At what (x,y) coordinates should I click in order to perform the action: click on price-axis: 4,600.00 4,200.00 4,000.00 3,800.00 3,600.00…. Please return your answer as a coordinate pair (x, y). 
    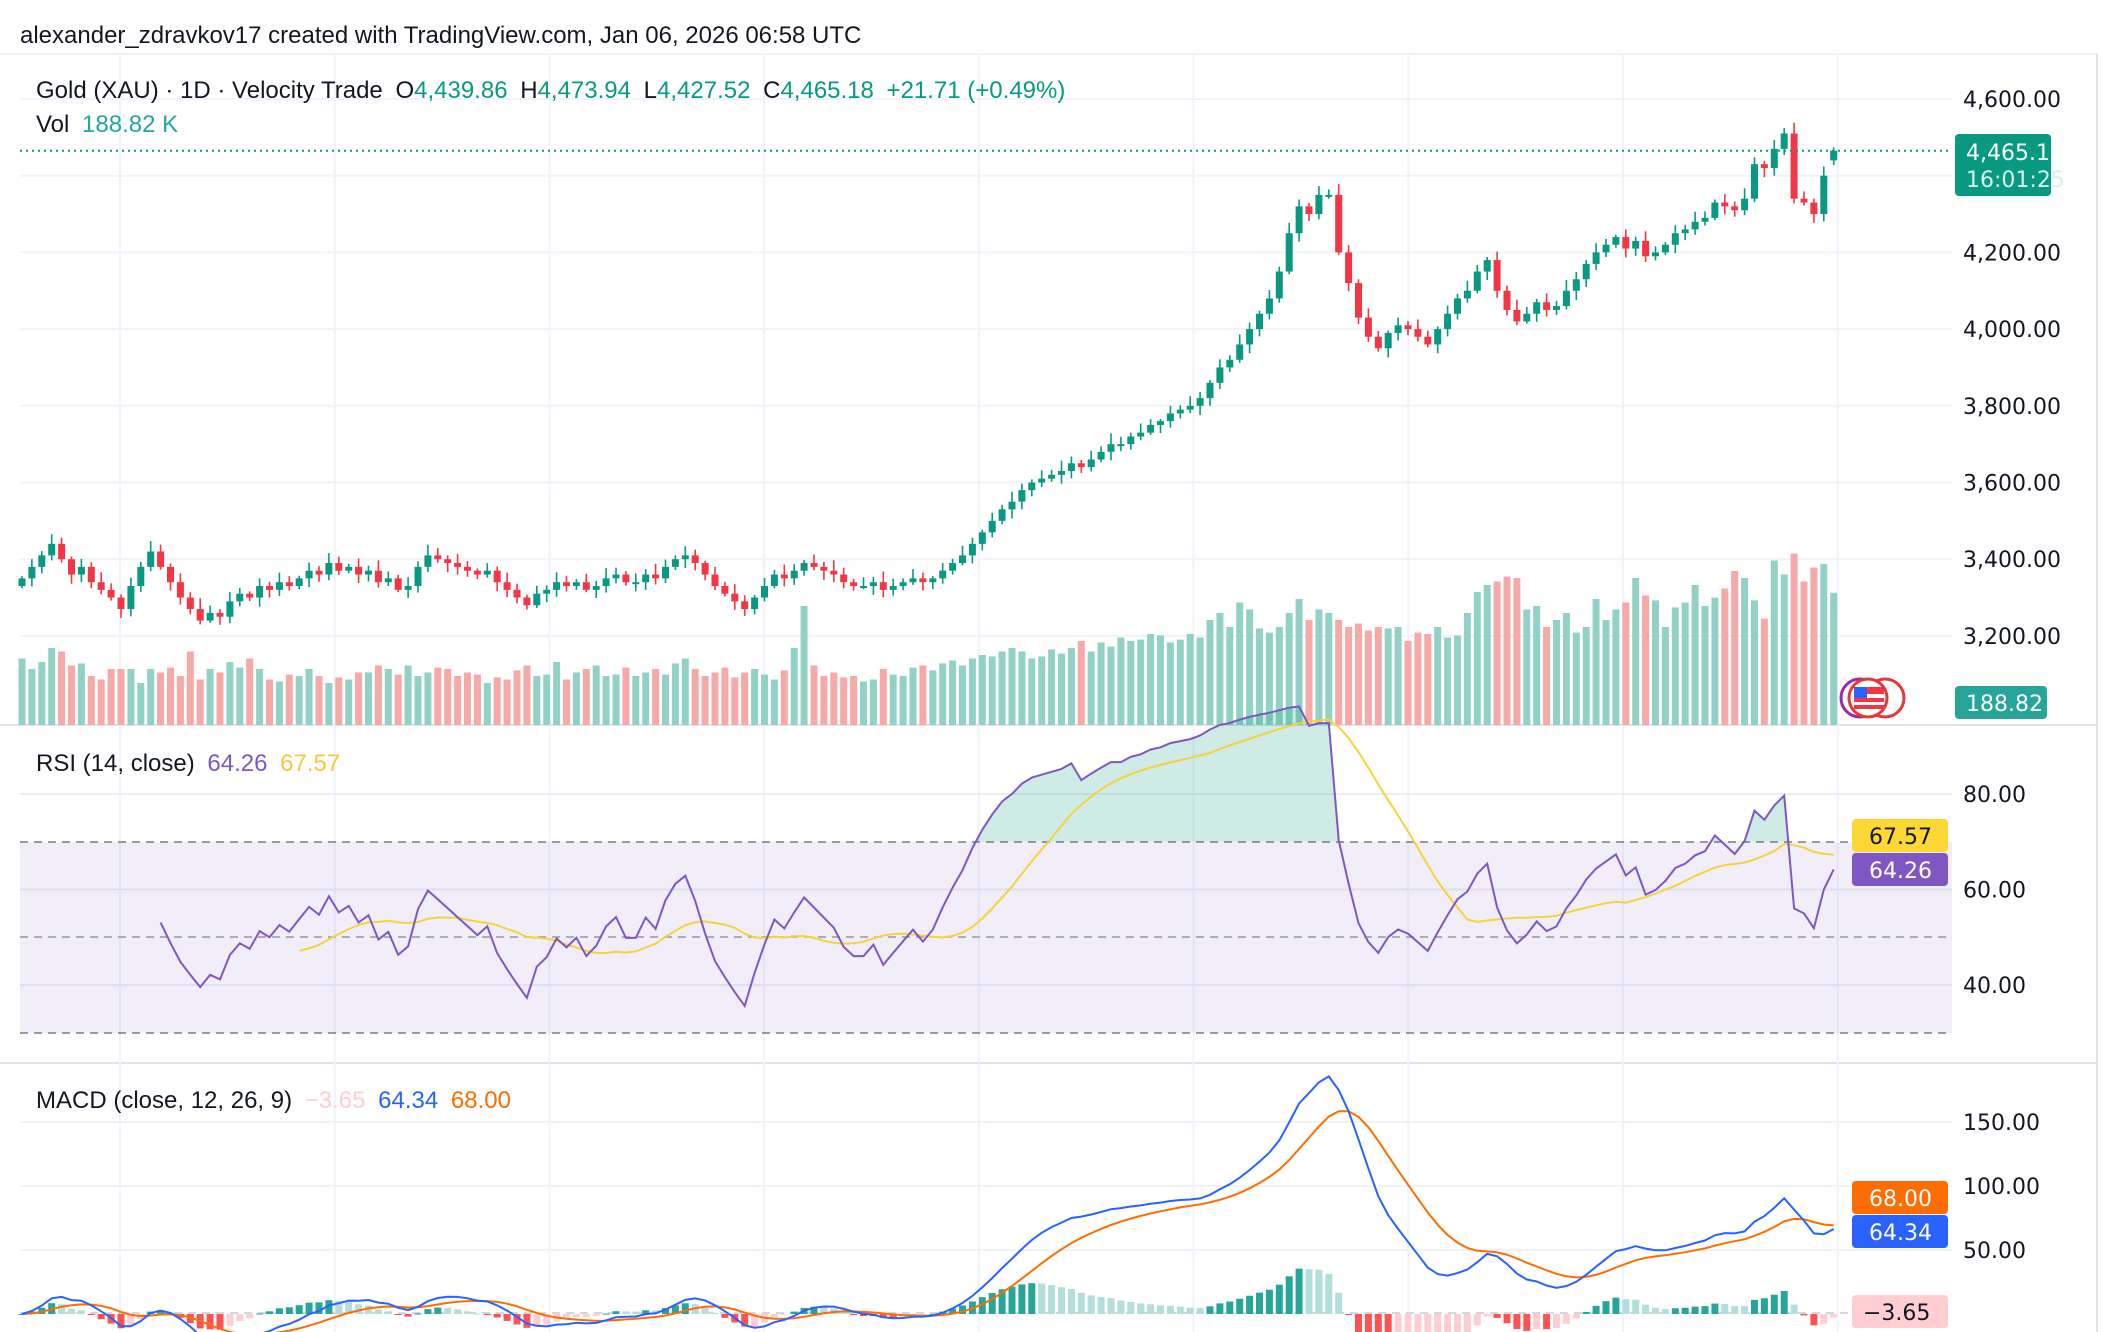
    Looking at the image, I should click on (2012, 369).